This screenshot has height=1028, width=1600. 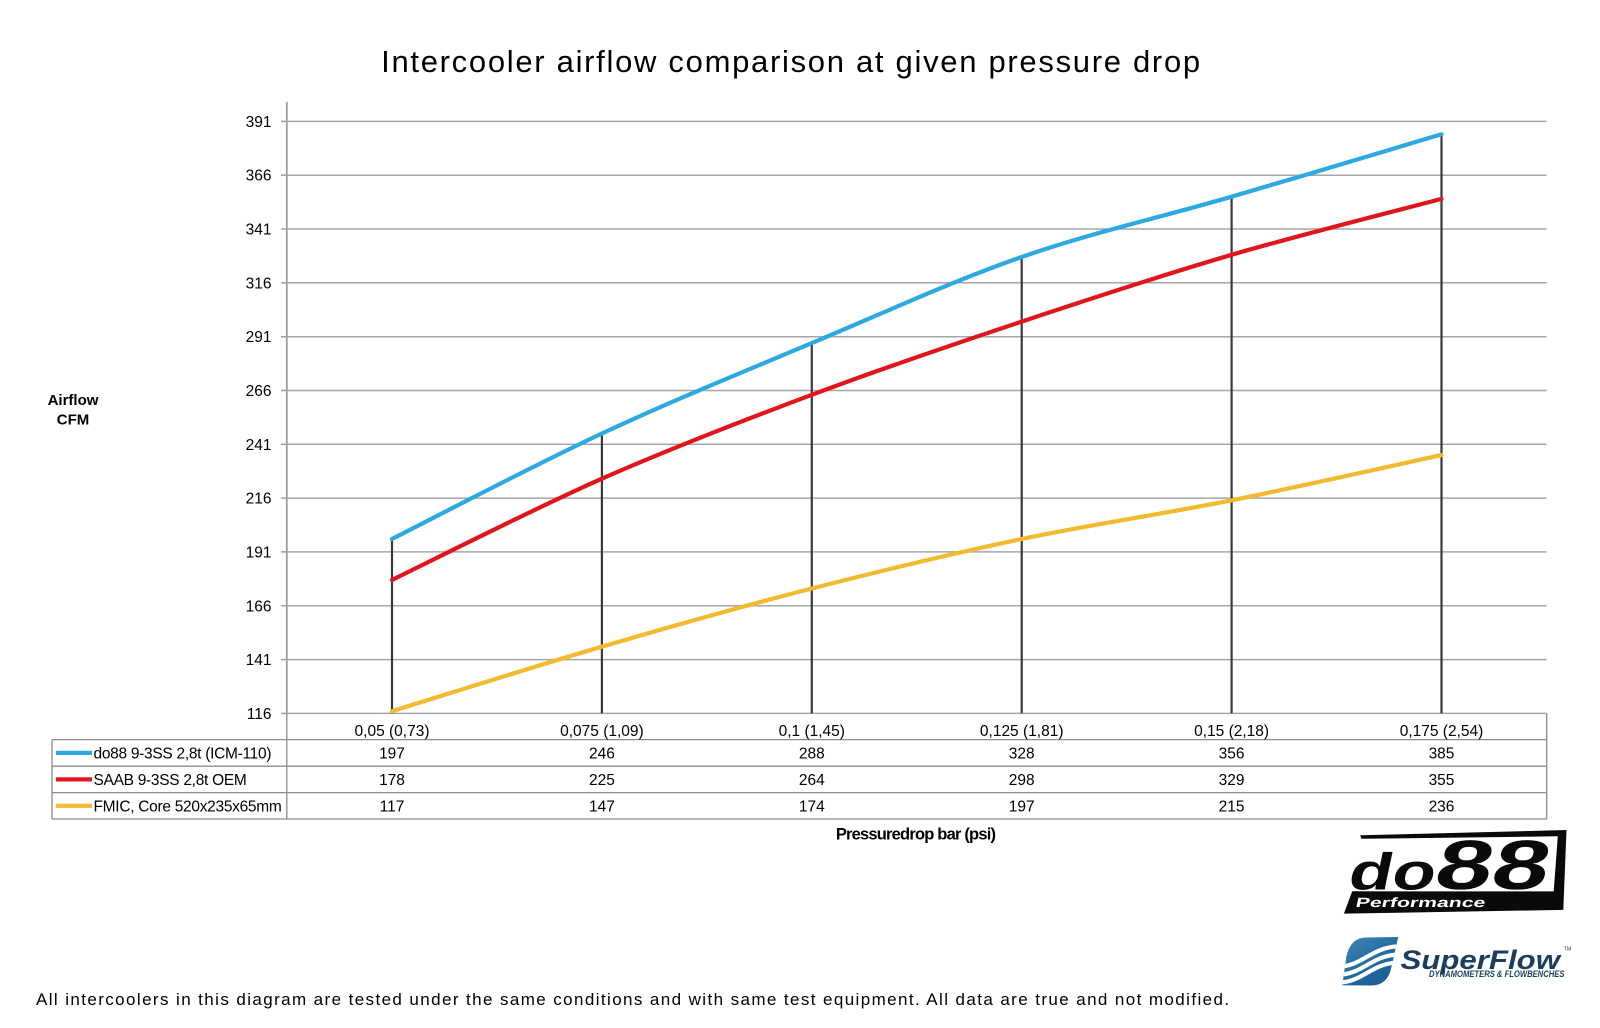 I want to click on svg-text: 385, so click(x=1442, y=753).